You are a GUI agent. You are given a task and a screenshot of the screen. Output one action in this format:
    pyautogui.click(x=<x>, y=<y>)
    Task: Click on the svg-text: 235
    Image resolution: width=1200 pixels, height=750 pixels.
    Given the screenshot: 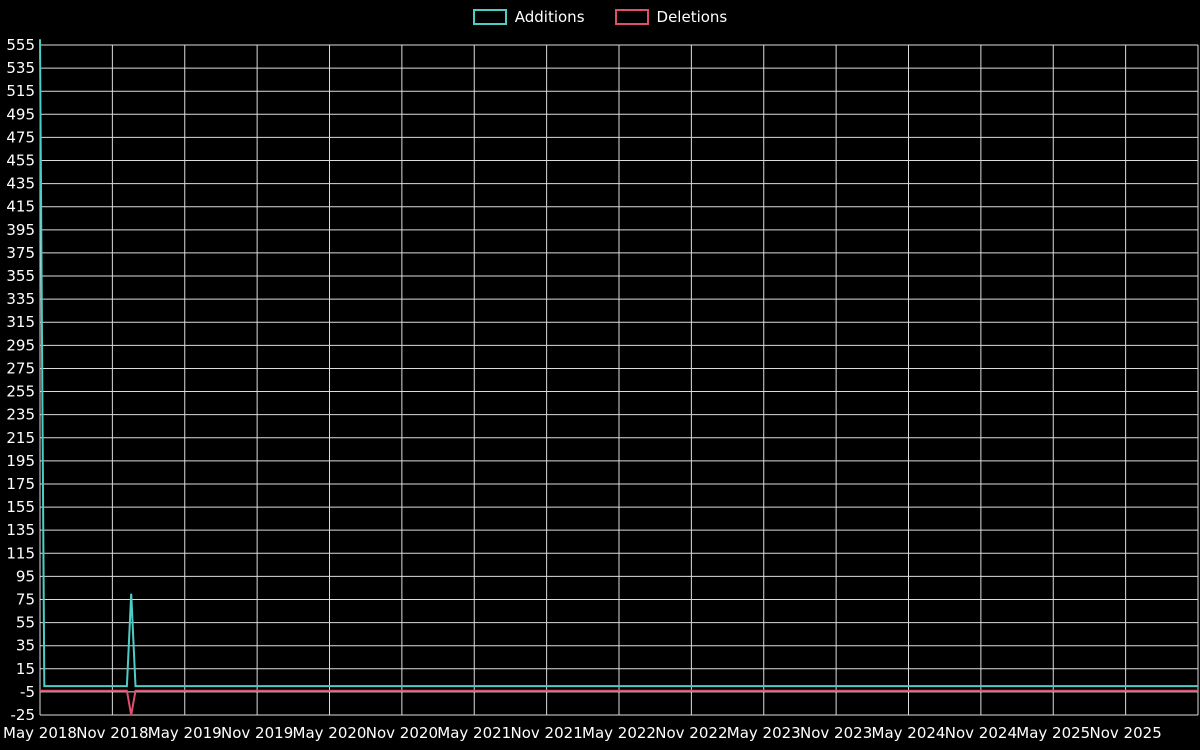 What is the action you would take?
    pyautogui.click(x=20, y=415)
    